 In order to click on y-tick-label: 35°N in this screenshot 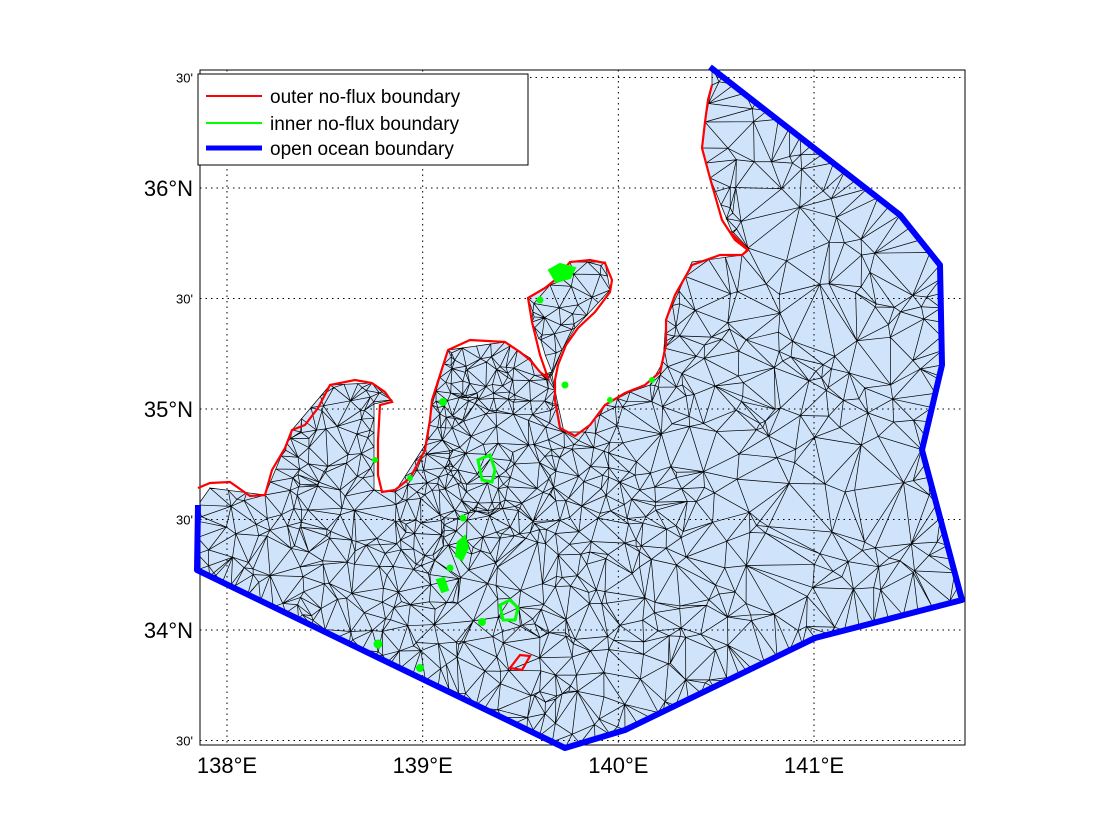, I will do `click(168, 409)`.